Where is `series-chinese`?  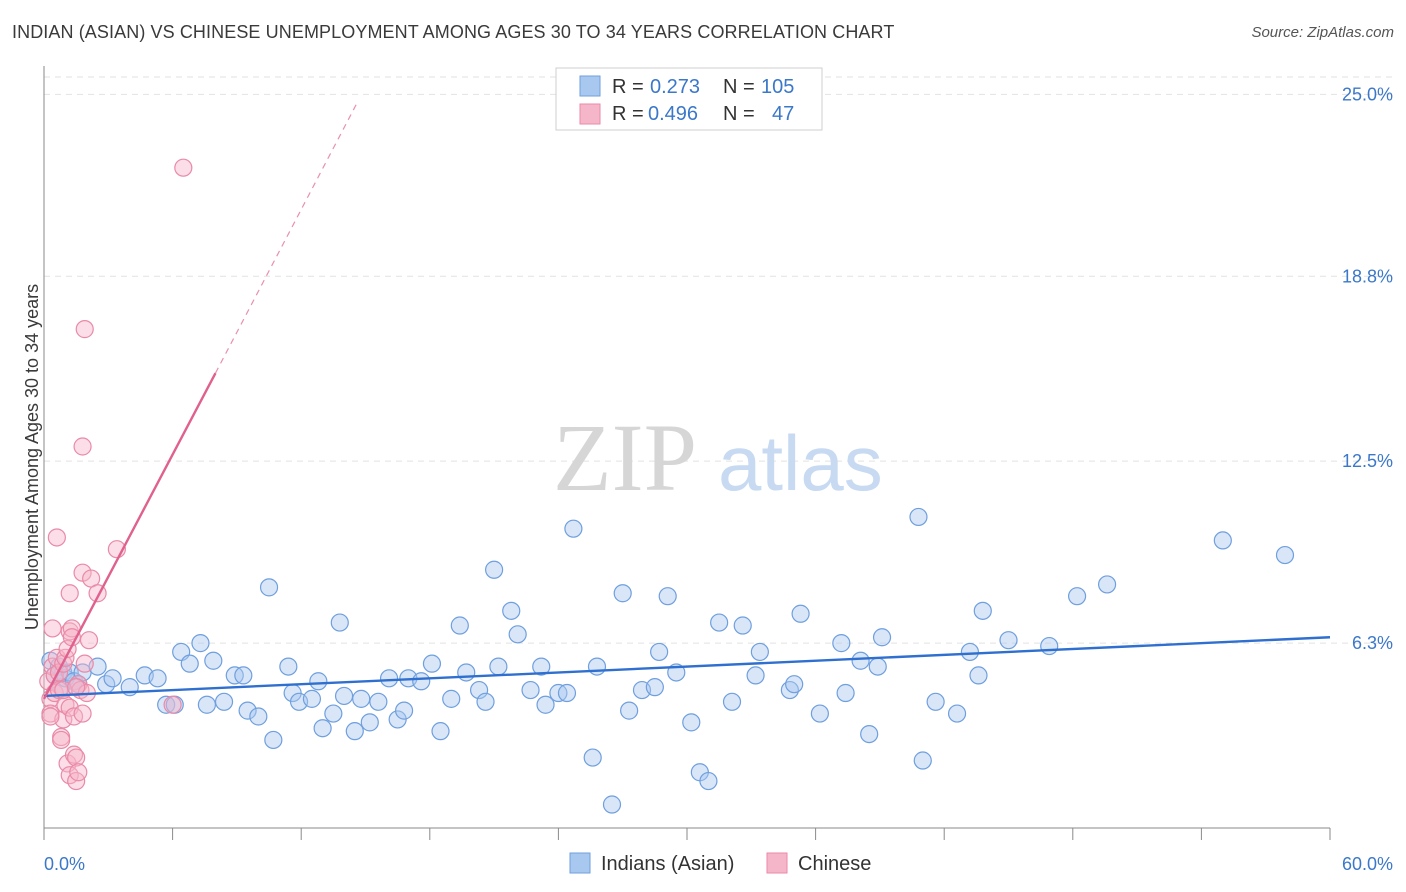 series-chinese is located at coordinates (116, 474).